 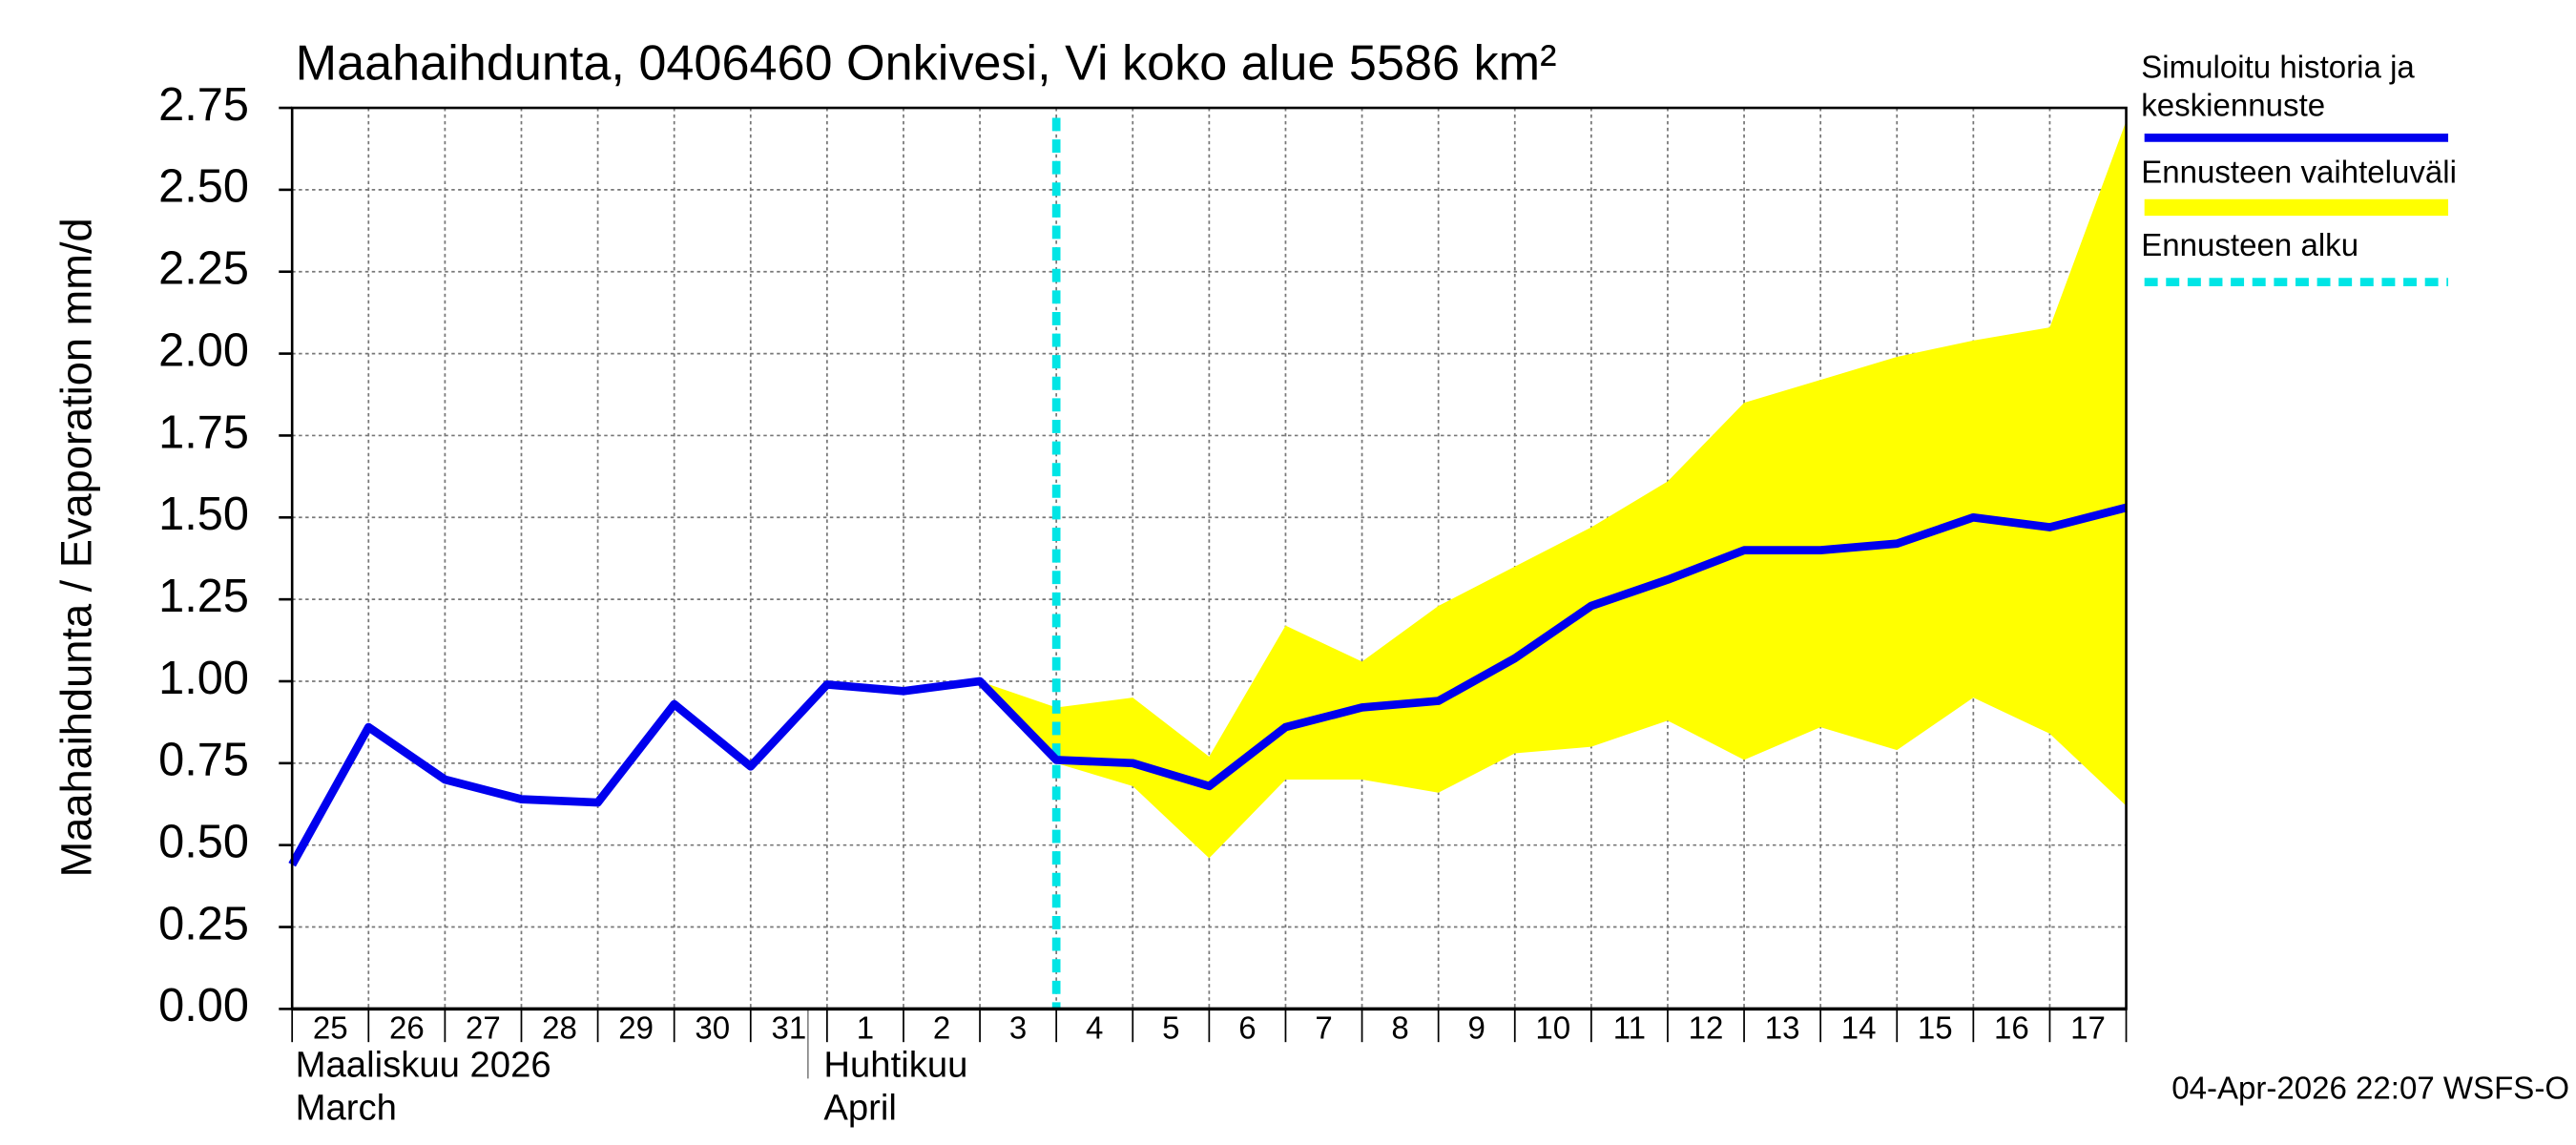 I want to click on legend-label: Ennusteen alku, so click(x=2250, y=246).